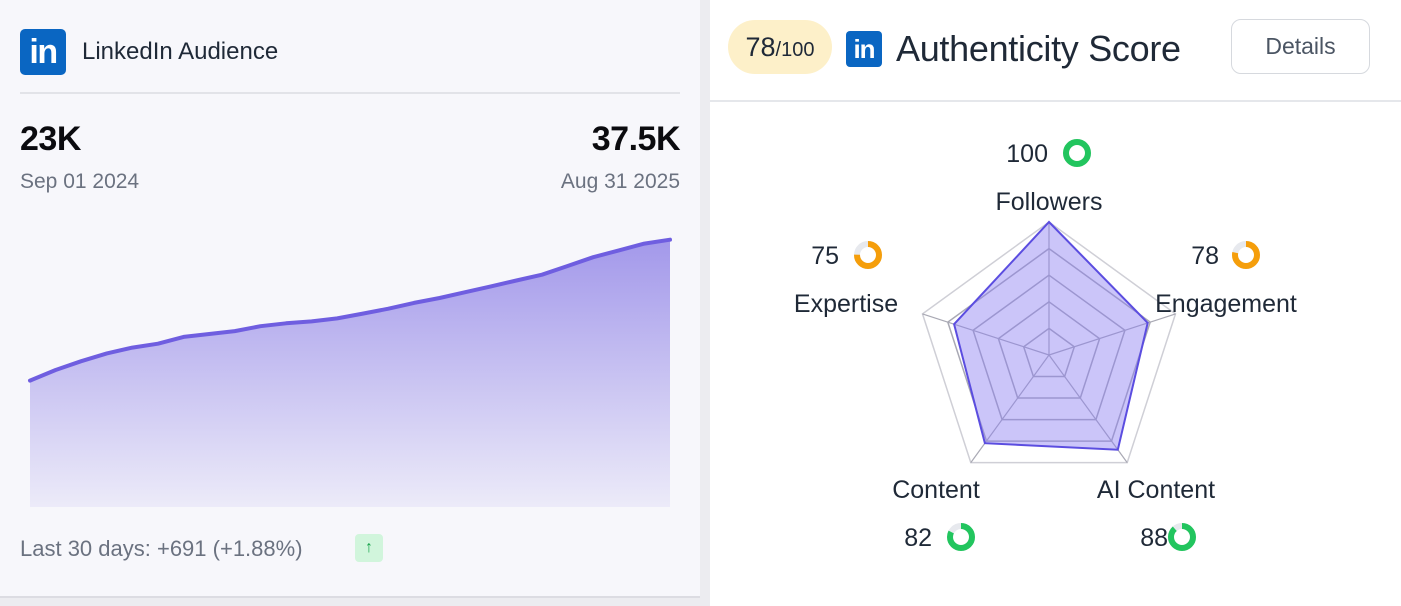 The image size is (1401, 606). What do you see at coordinates (80, 181) in the screenshot?
I see `start-date: Sep 01 2024` at bounding box center [80, 181].